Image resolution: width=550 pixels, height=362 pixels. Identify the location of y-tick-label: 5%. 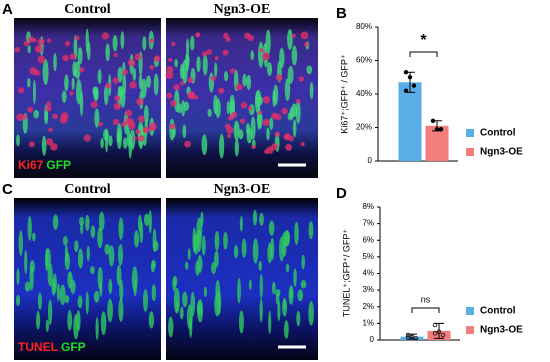
(368, 256).